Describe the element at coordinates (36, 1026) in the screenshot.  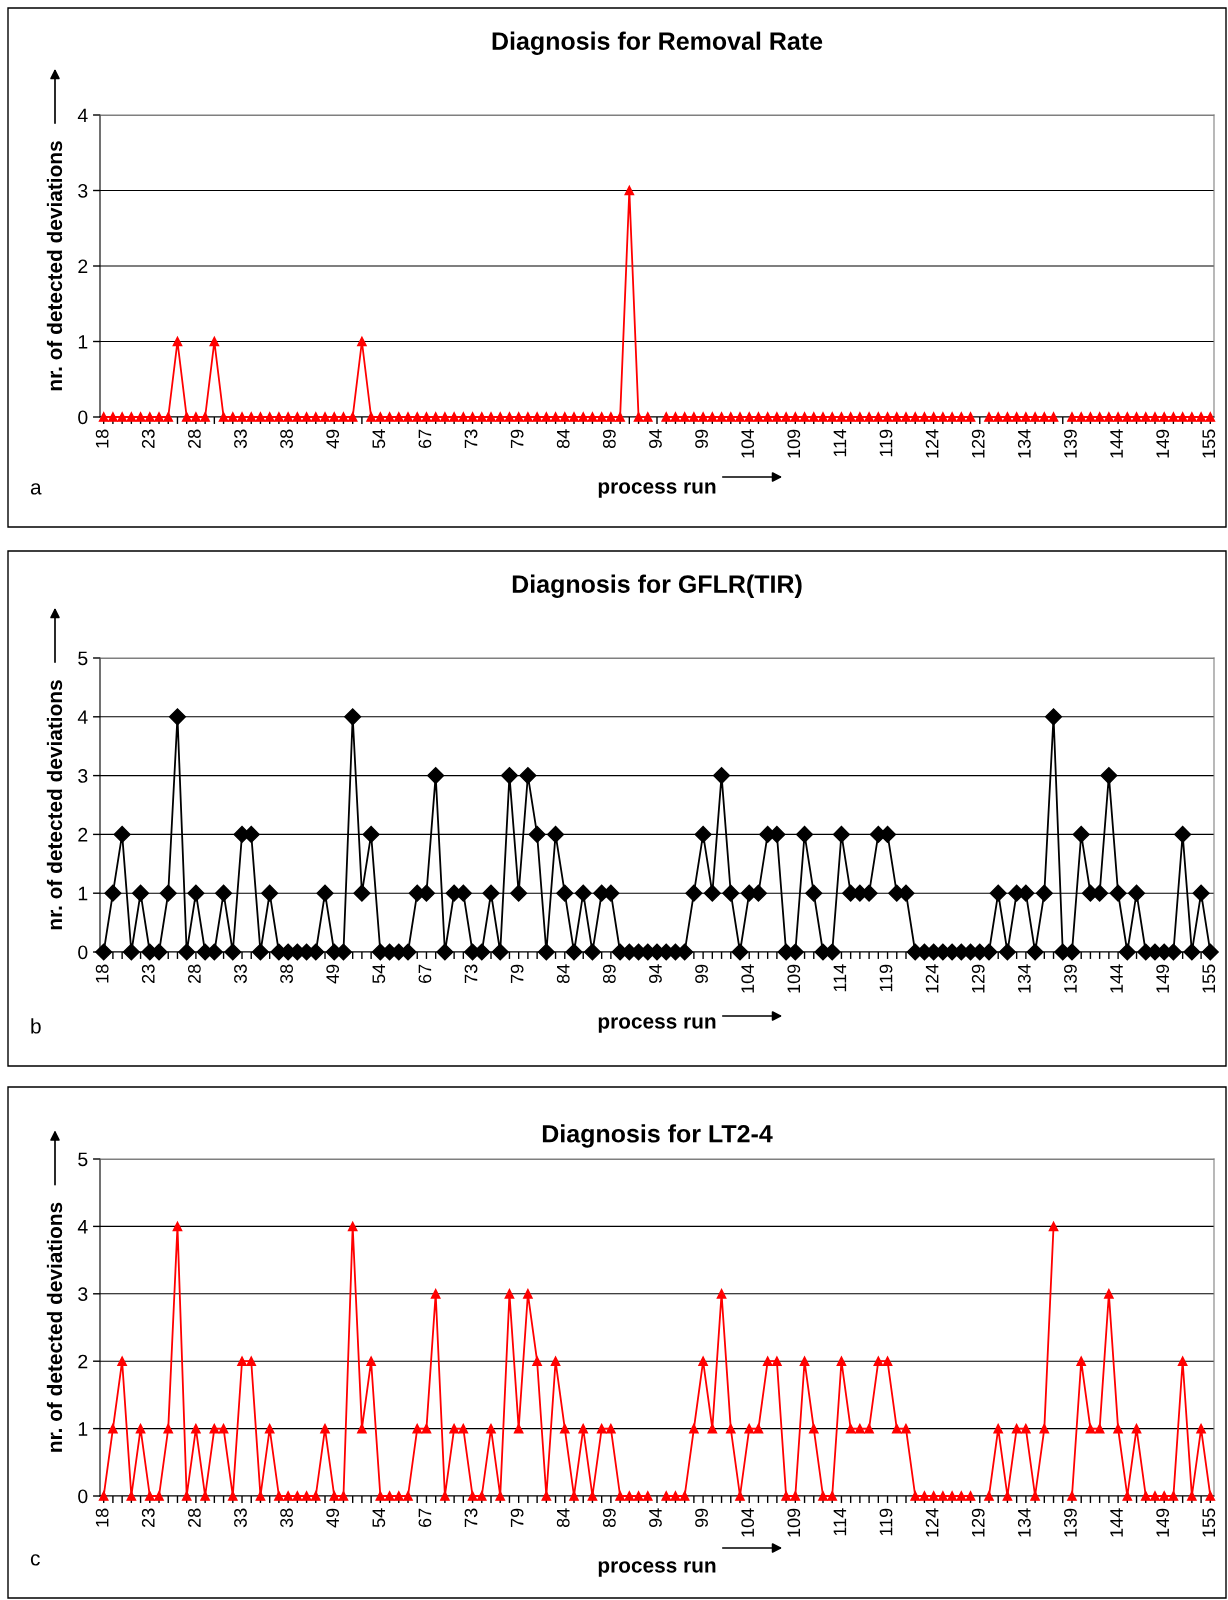
I see `text: b` at that location.